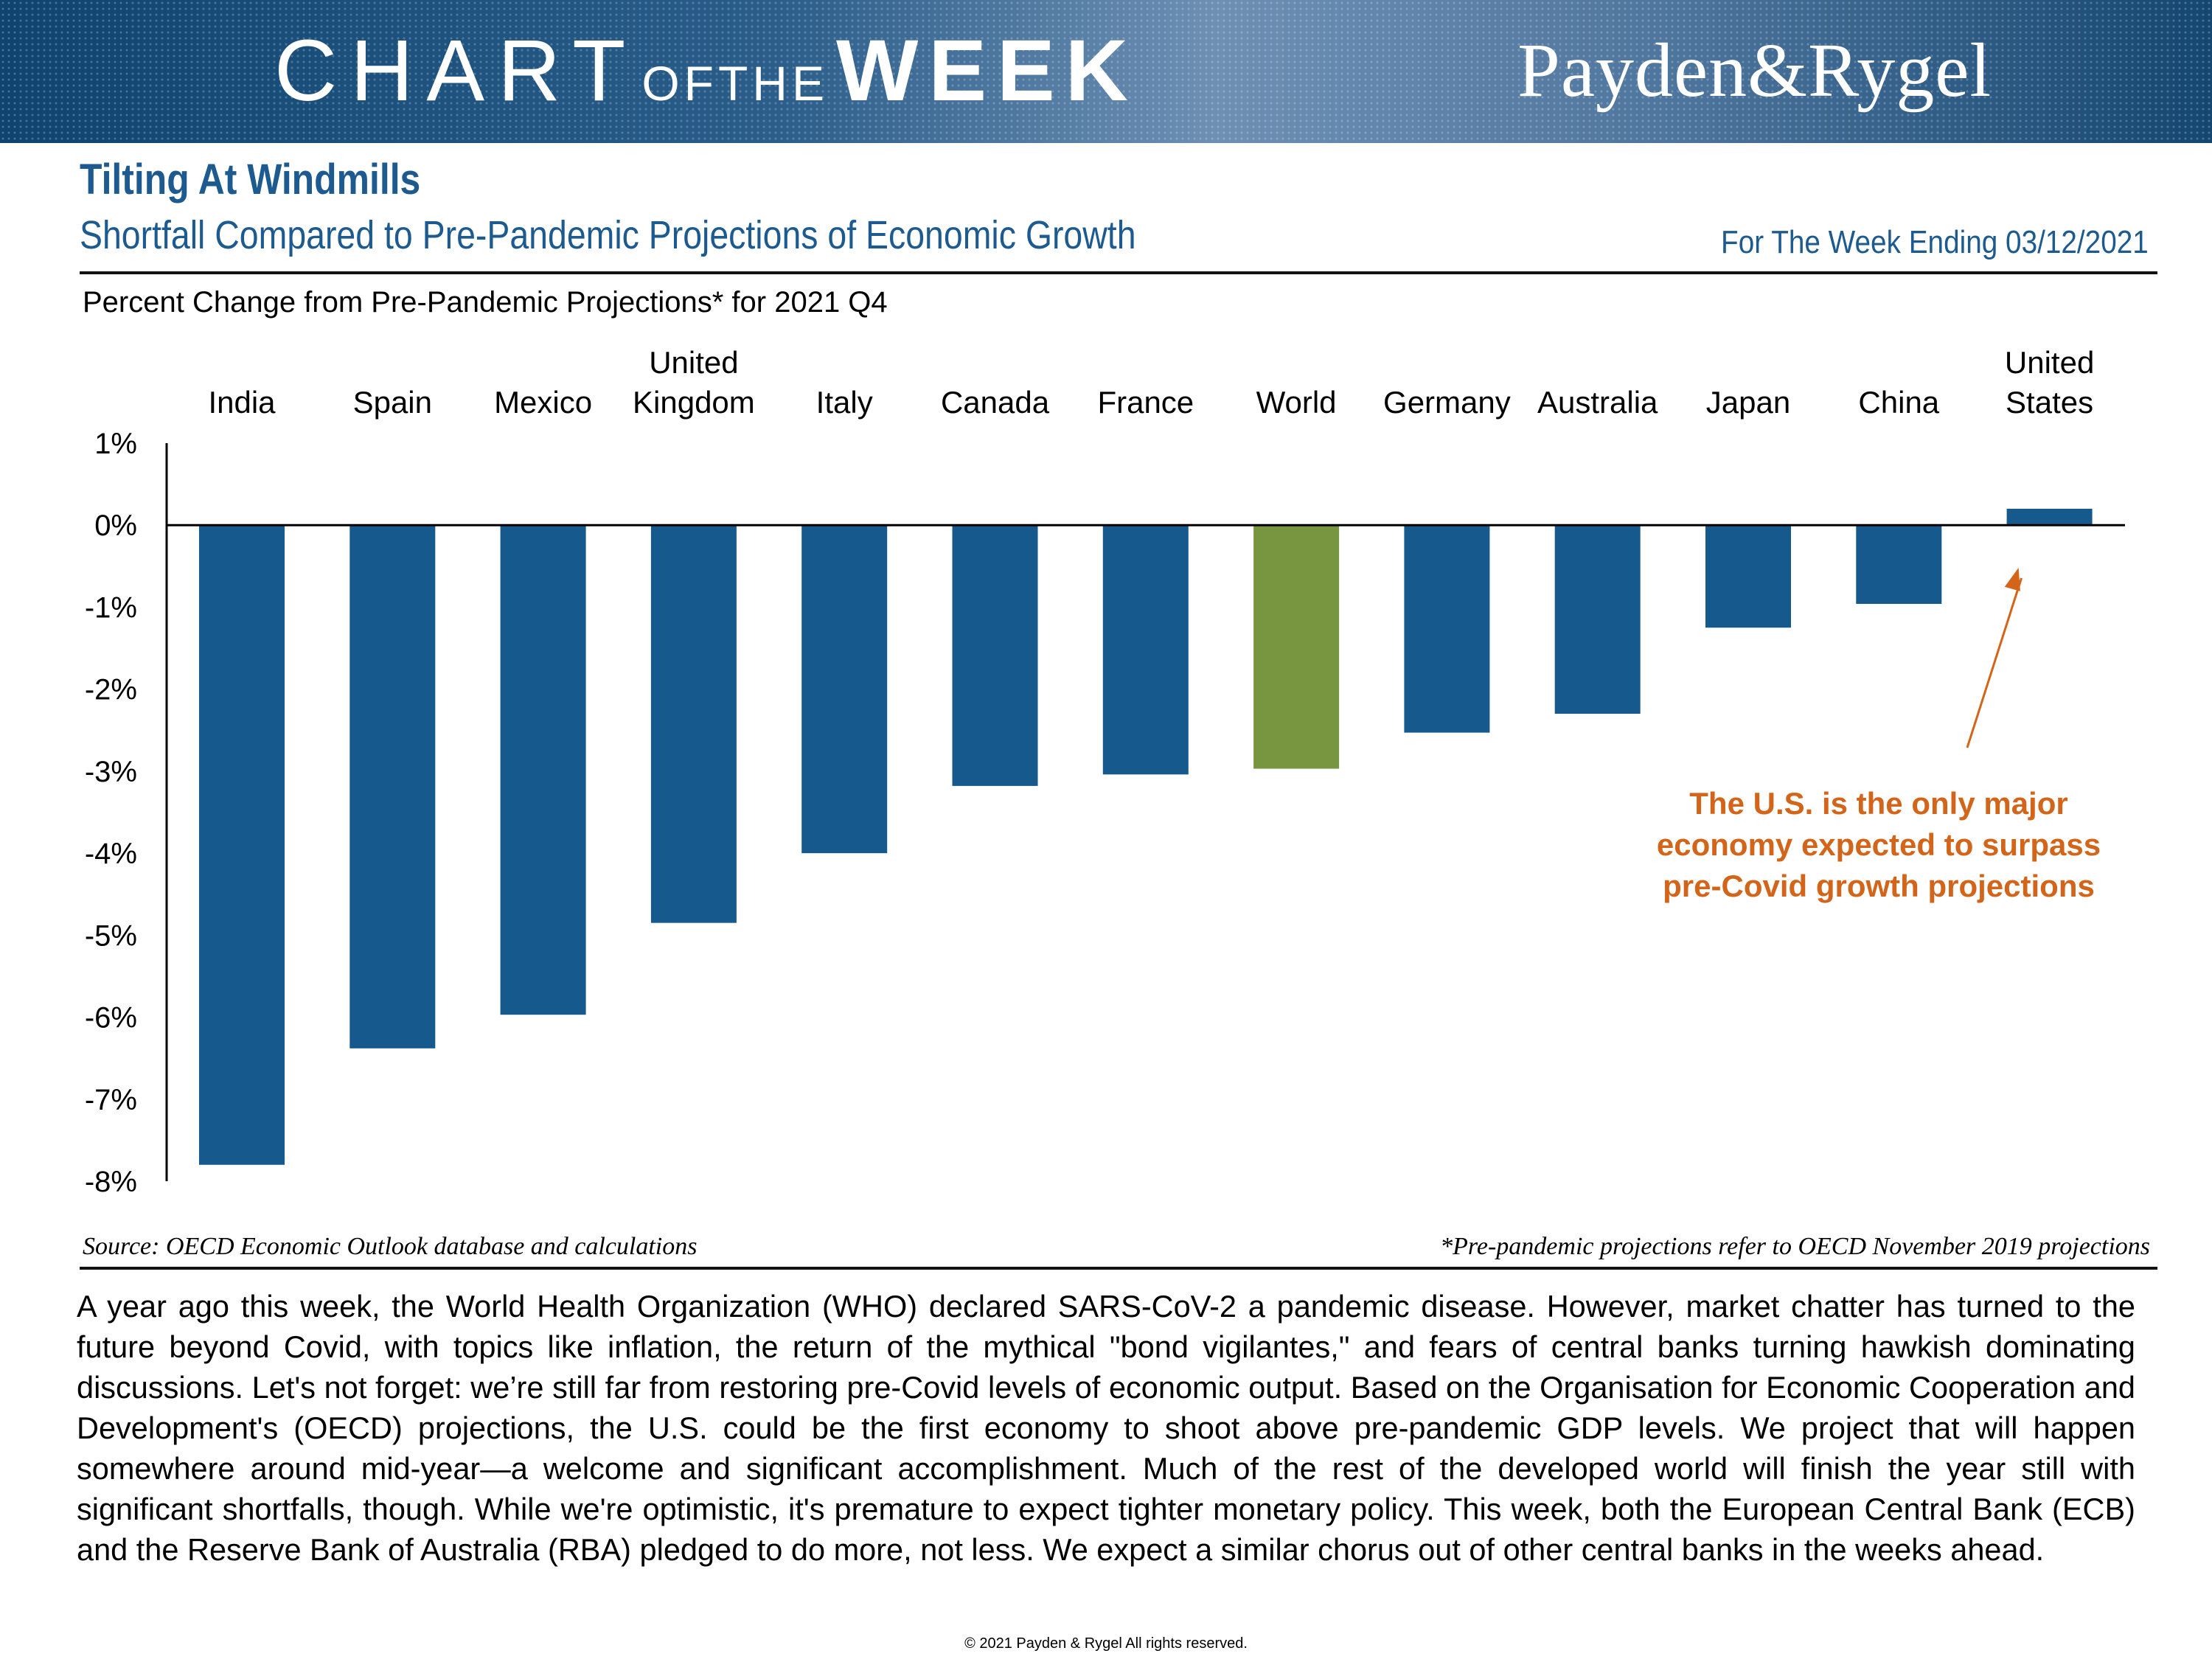 The height and width of the screenshot is (1659, 2212). I want to click on y-tick-label: 0%, so click(115, 525).